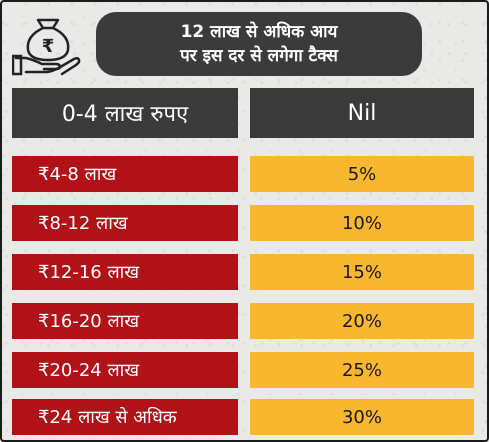 Image resolution: width=489 pixels, height=442 pixels. I want to click on table-row: ₹4-8 लाख 5%, so click(244, 174).